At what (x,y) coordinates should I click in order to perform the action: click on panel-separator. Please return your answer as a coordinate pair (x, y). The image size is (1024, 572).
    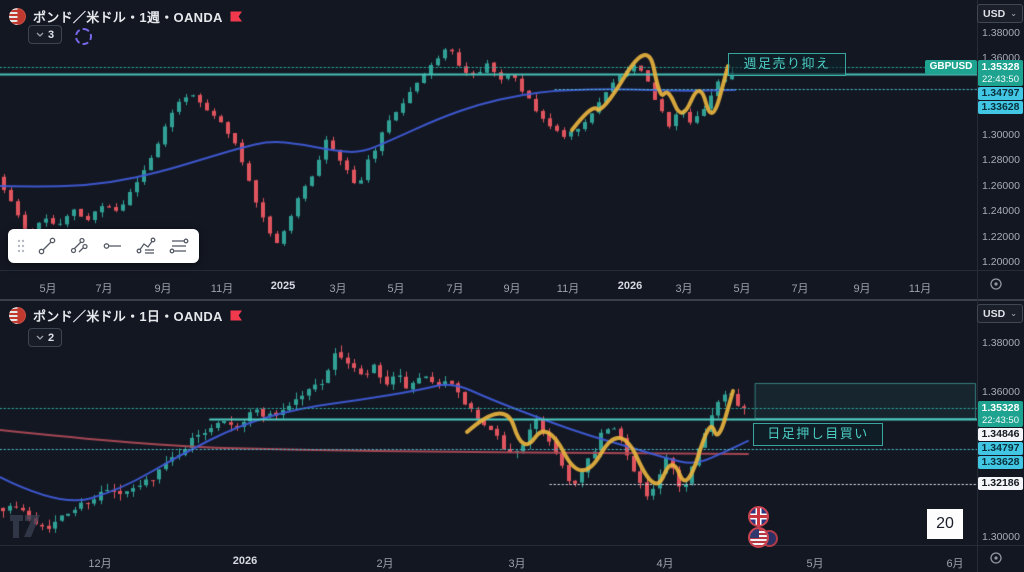
    Looking at the image, I should click on (512, 300).